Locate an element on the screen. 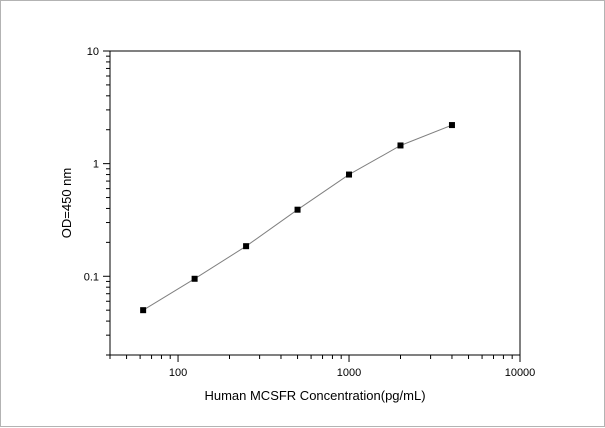 The width and height of the screenshot is (605, 428). y-axis-label: OD=450 nm is located at coordinates (66, 203).